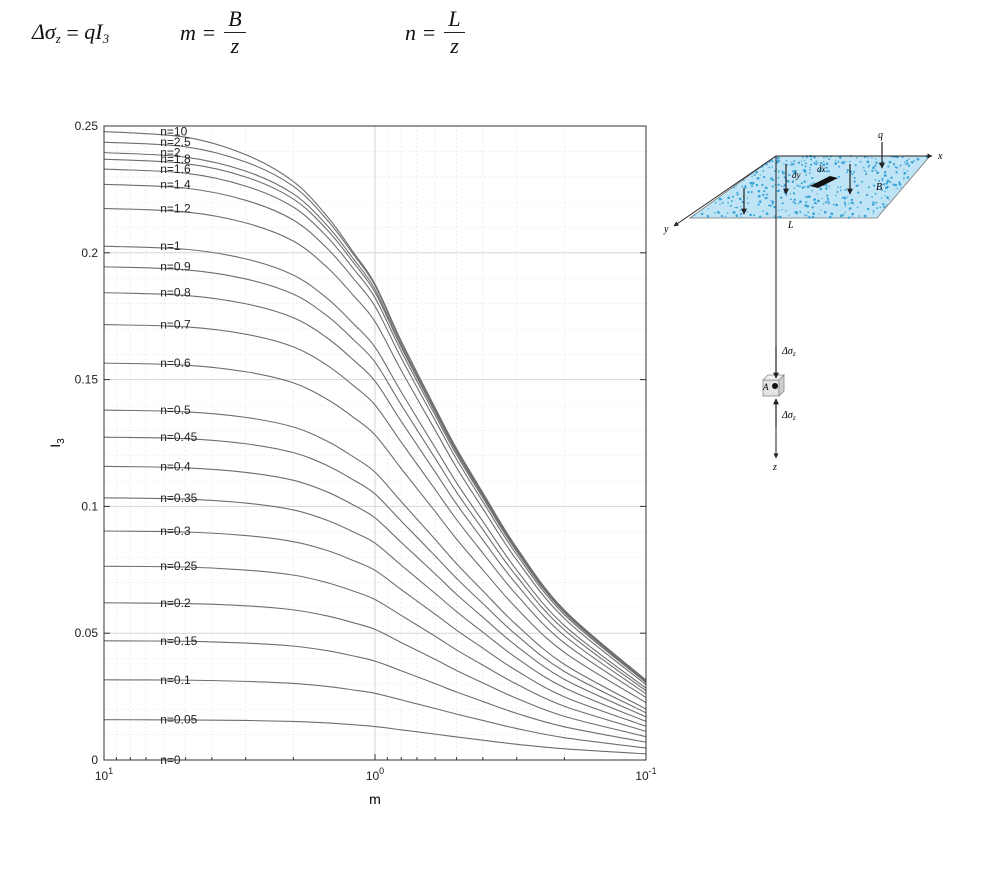  What do you see at coordinates (178, 498) in the screenshot?
I see `series-label: n=0.35` at bounding box center [178, 498].